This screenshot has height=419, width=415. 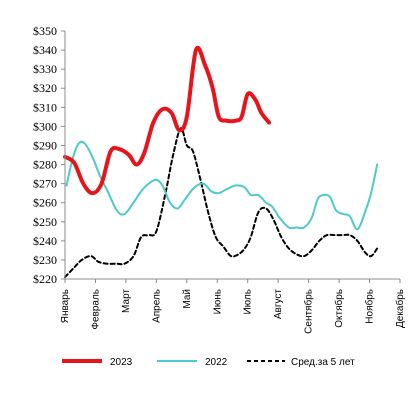 What do you see at coordinates (45, 107) in the screenshot?
I see `y-tick-label: $310` at bounding box center [45, 107].